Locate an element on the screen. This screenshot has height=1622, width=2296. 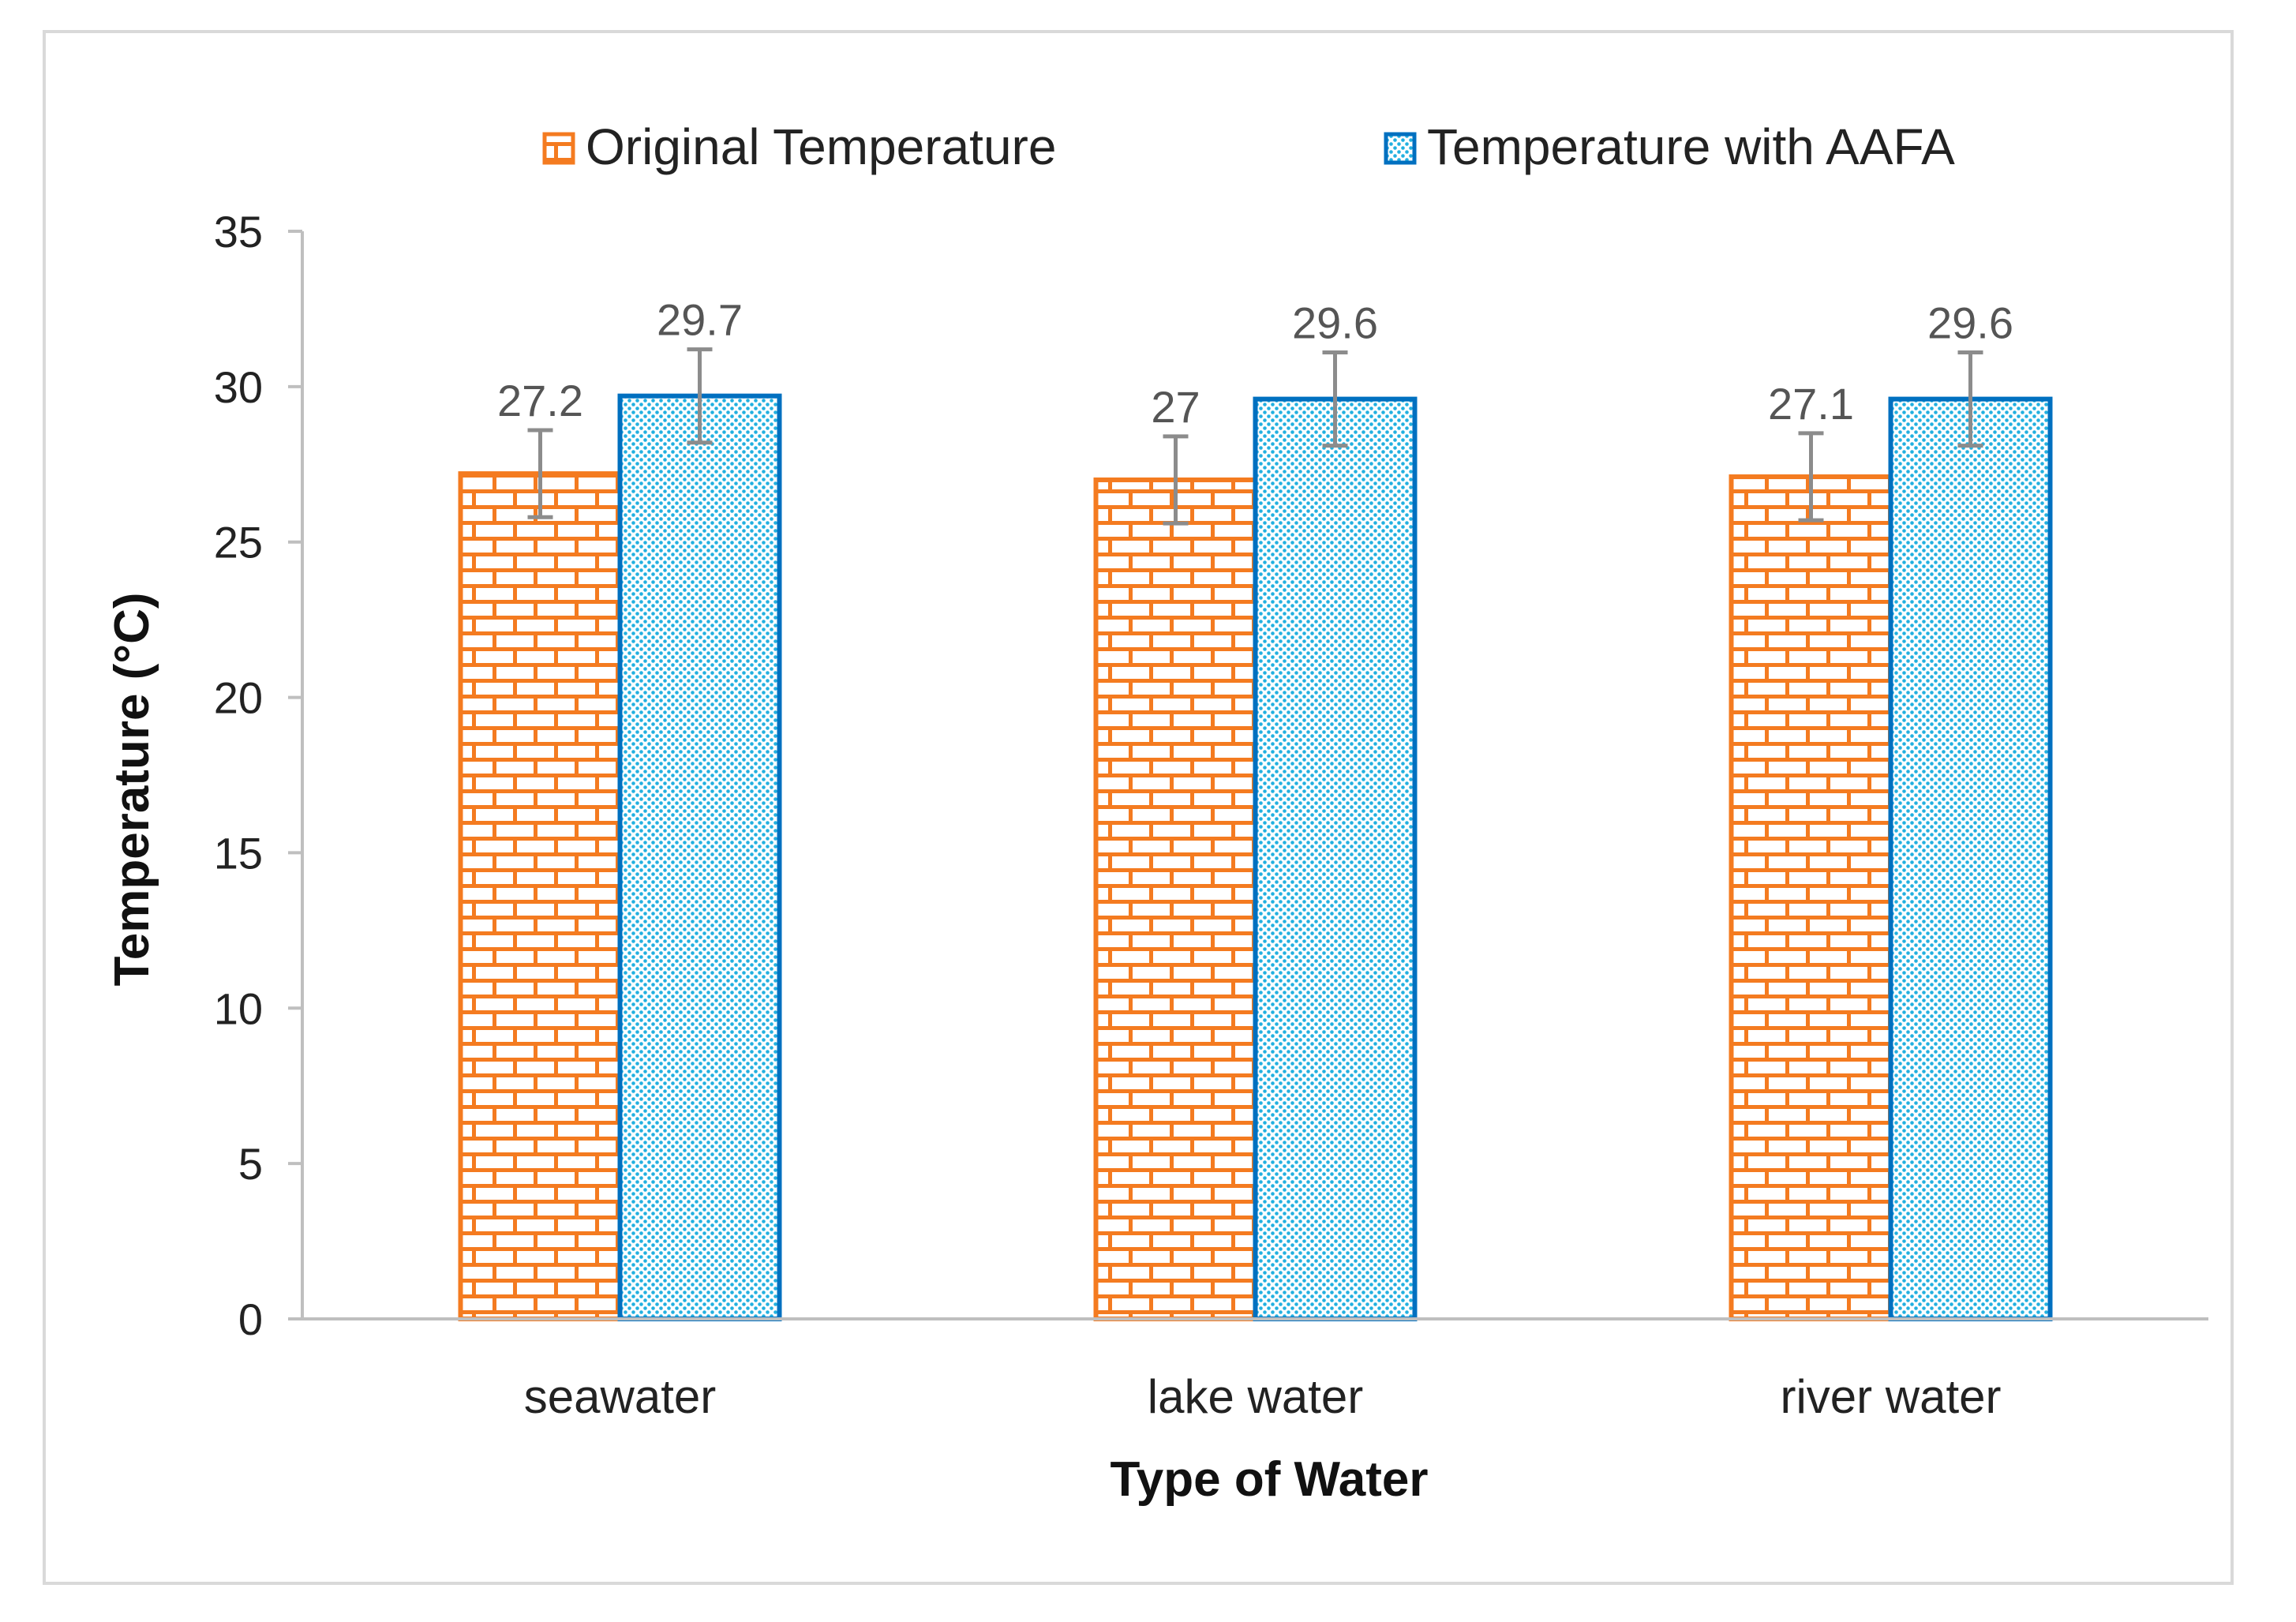
legend-swatch-aafa is located at coordinates (1400, 148).